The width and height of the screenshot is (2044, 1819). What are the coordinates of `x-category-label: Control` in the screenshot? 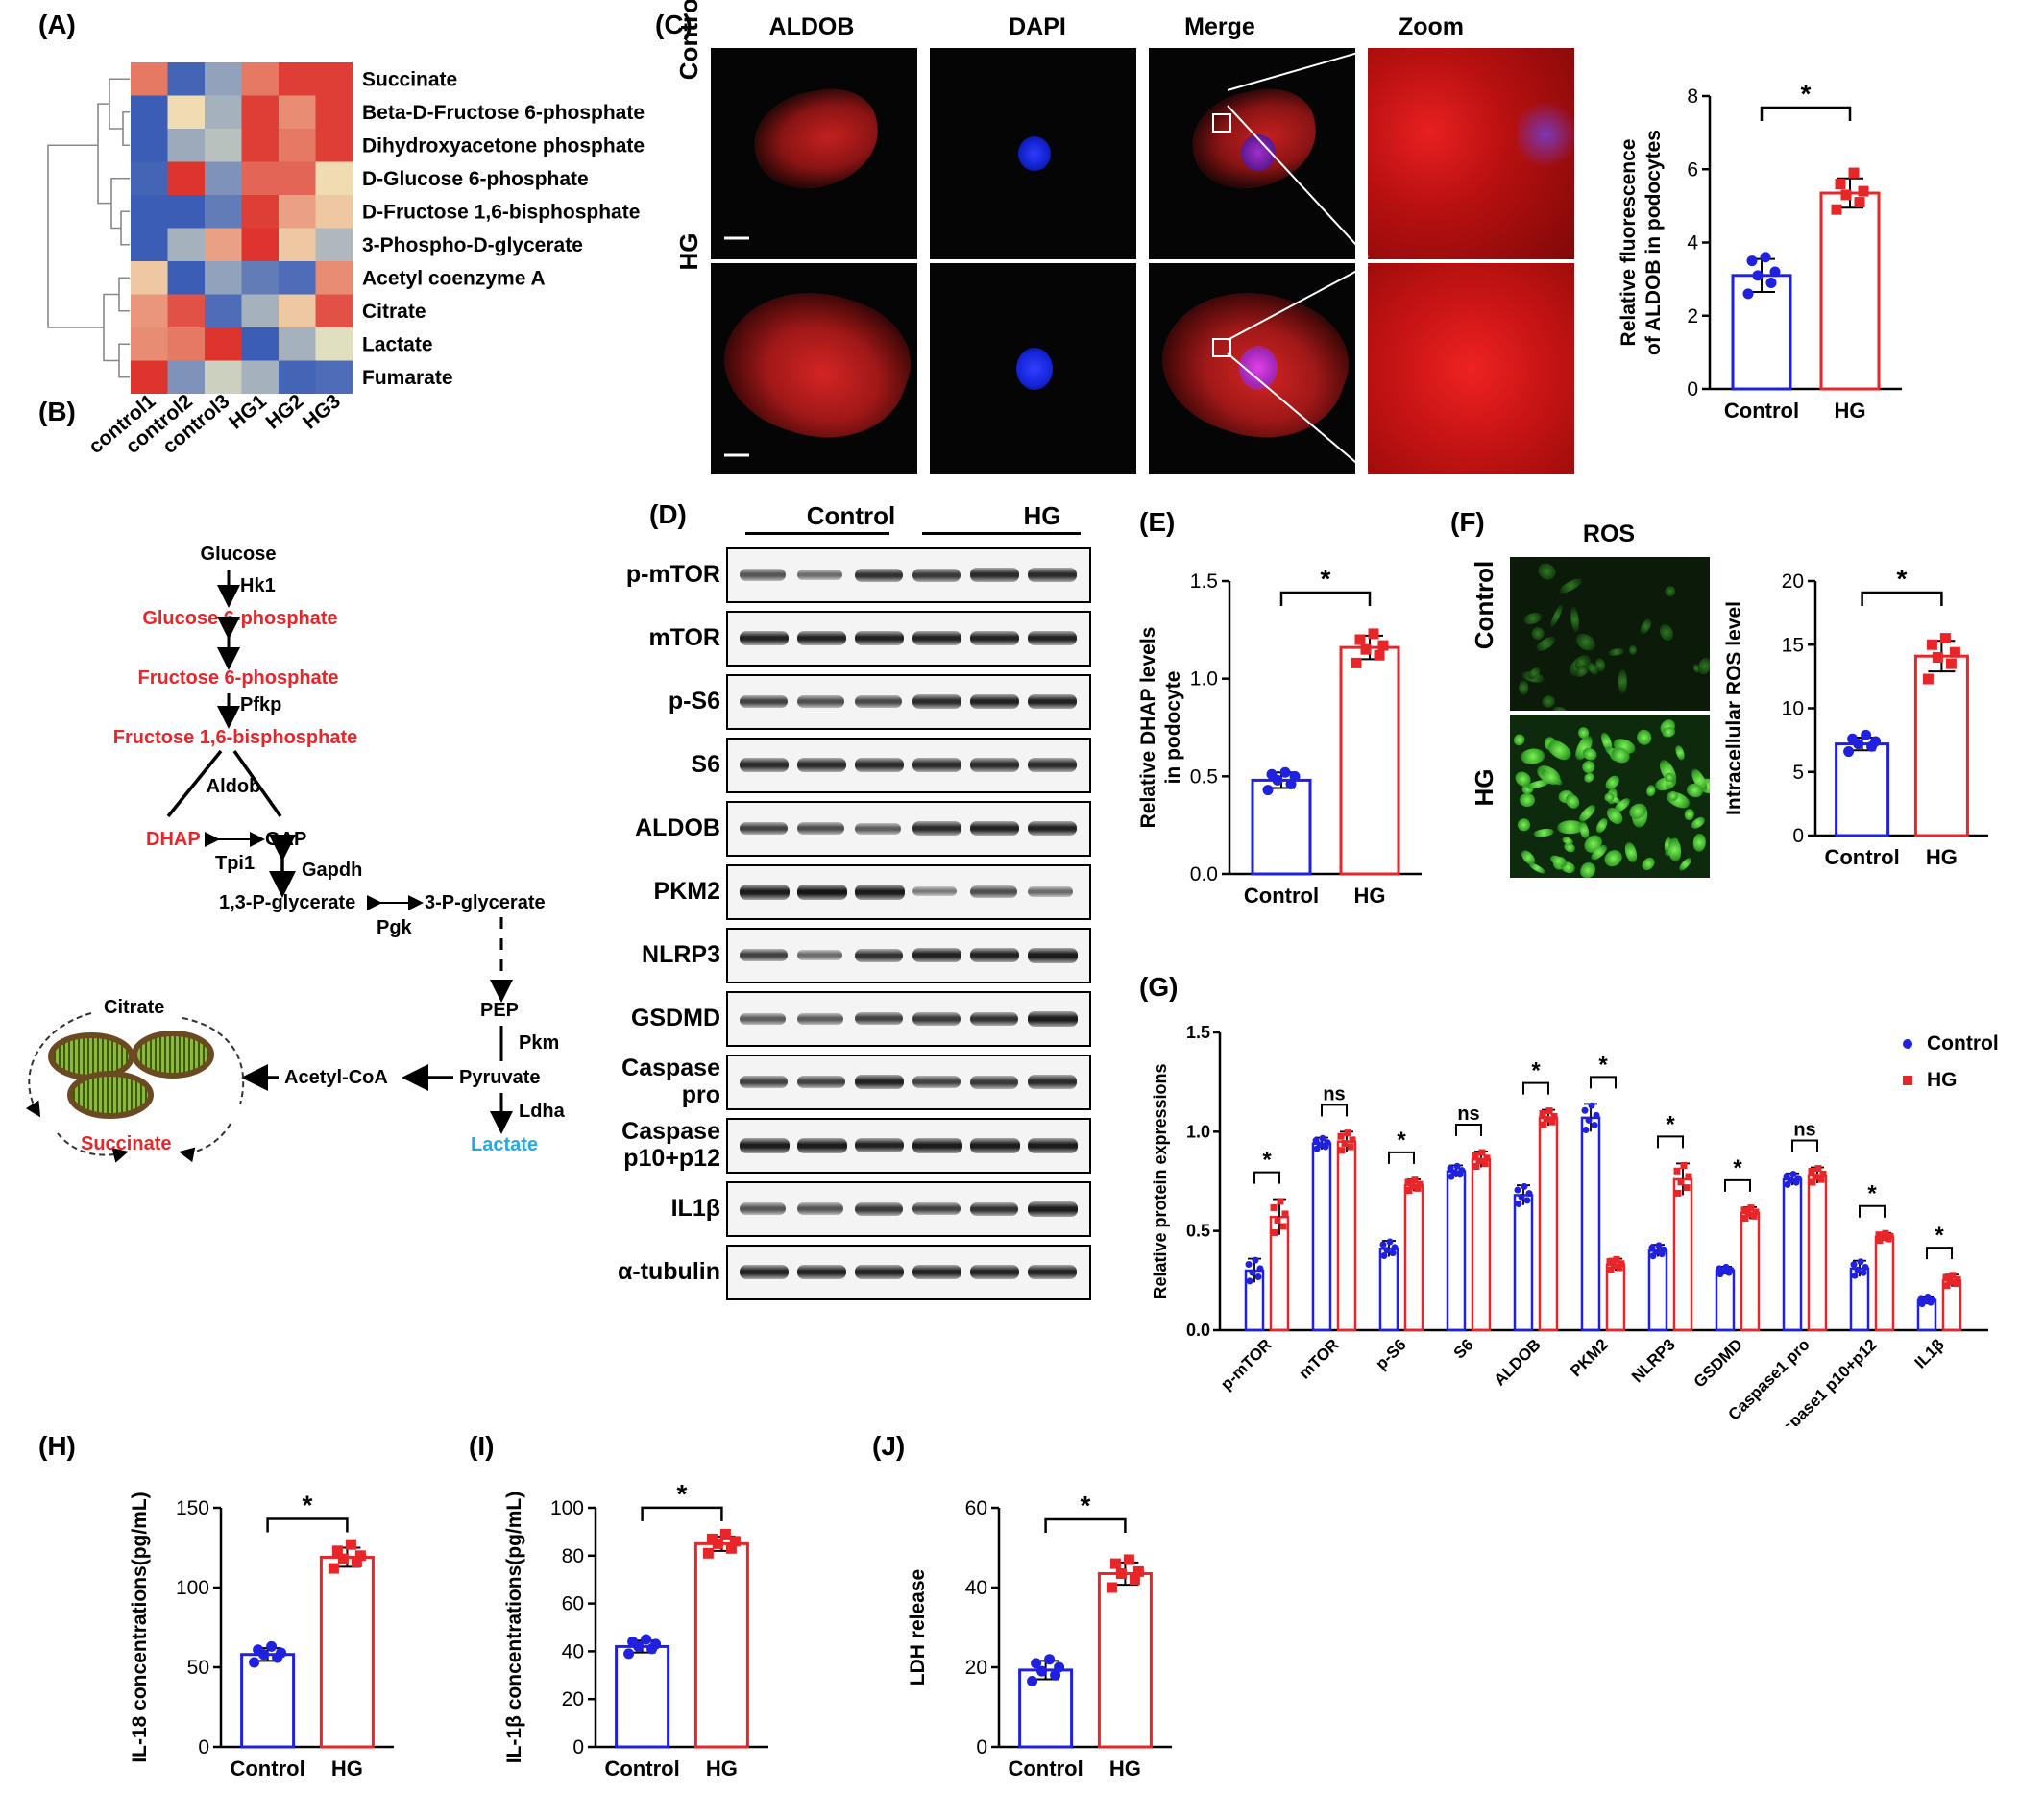 It's located at (641, 1769).